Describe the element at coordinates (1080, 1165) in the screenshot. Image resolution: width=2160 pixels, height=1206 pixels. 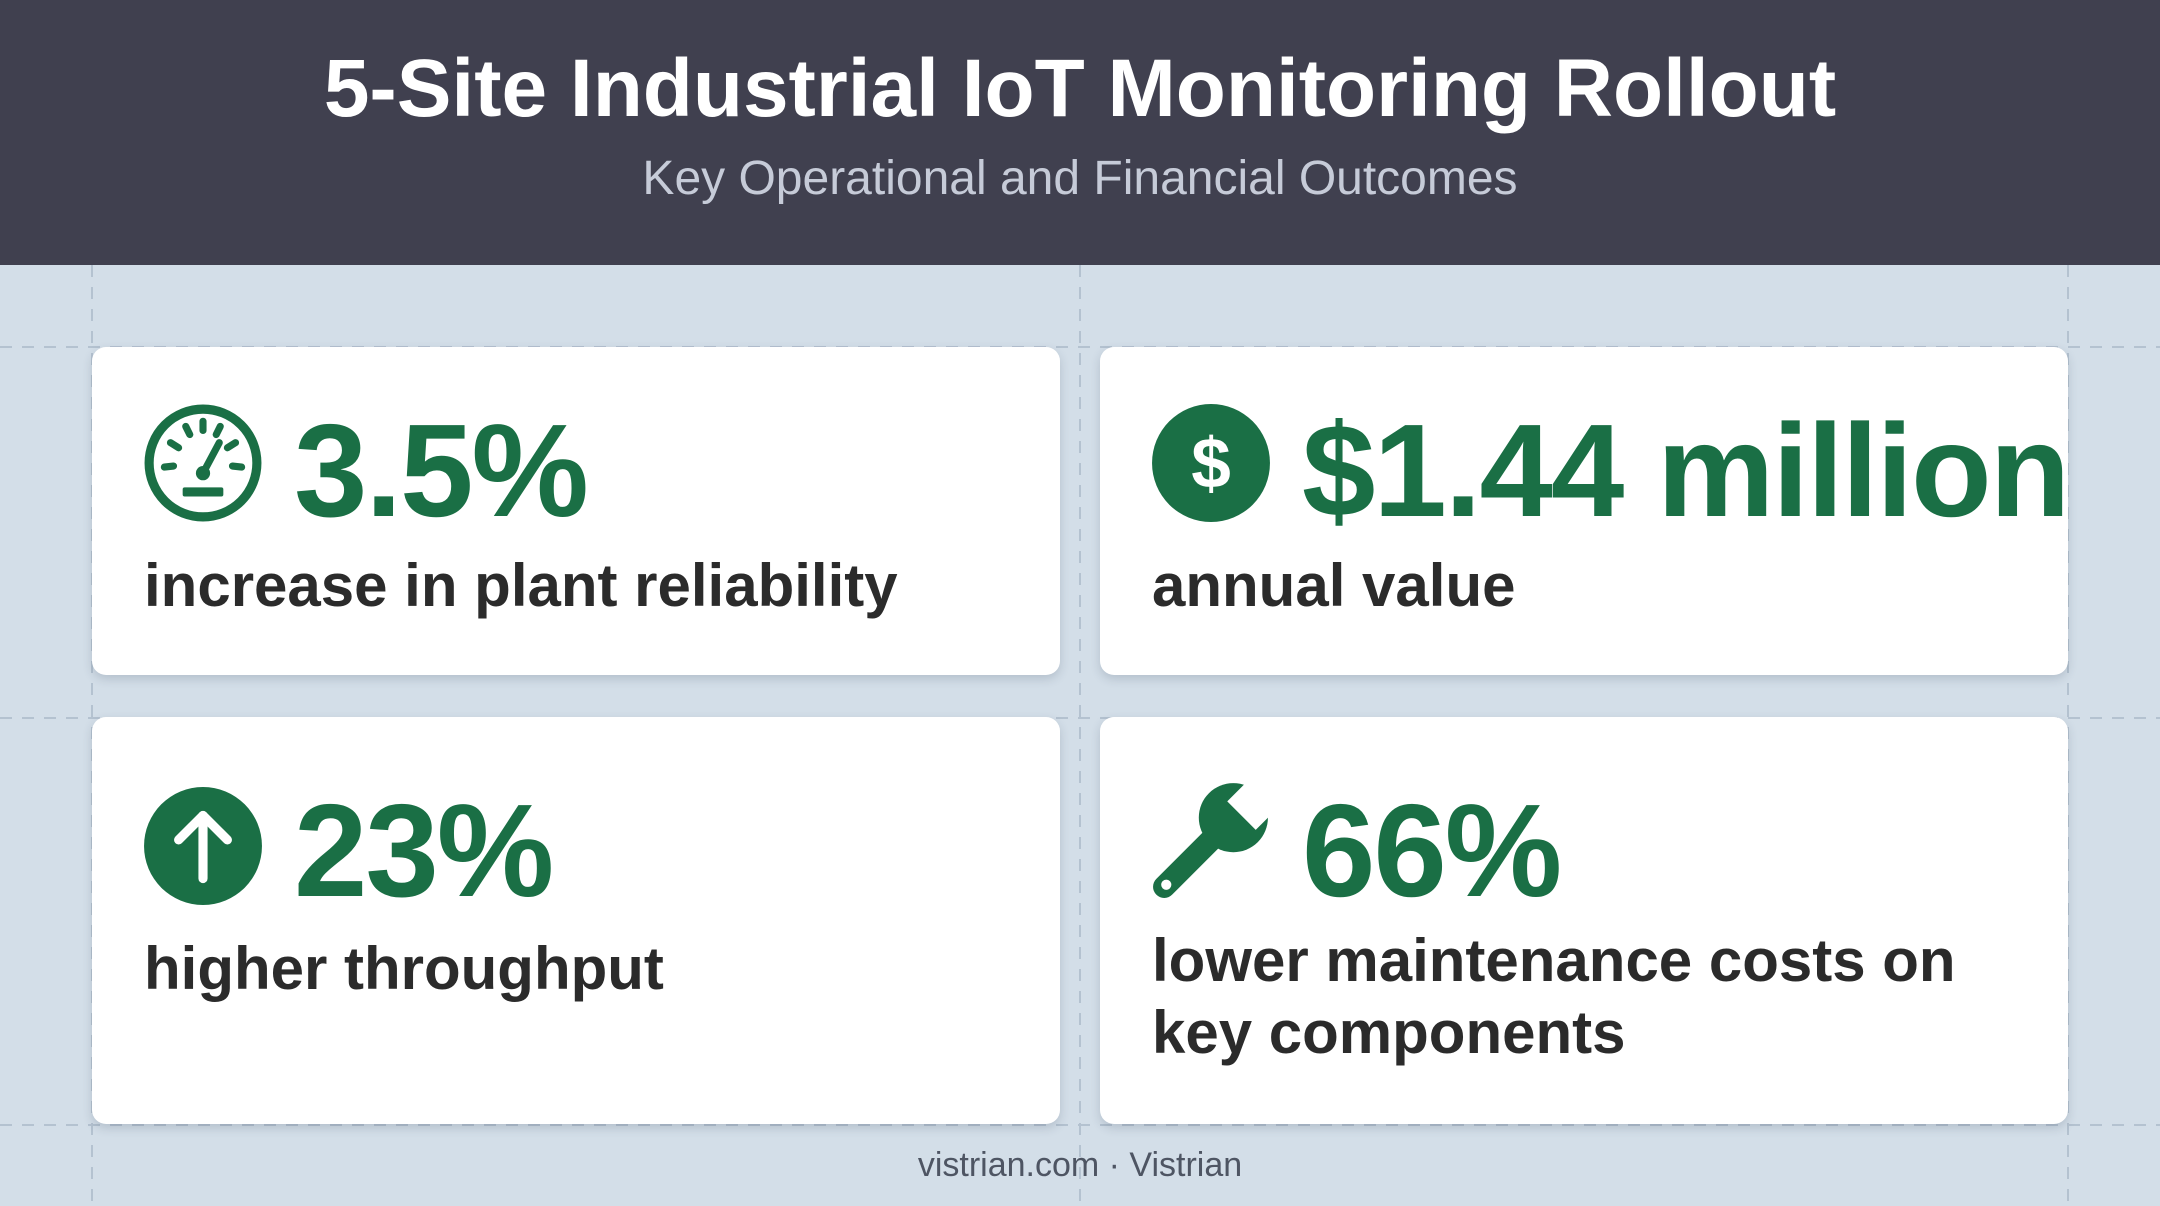
I see `footer-credit: vistrian.com · Vistrian` at that location.